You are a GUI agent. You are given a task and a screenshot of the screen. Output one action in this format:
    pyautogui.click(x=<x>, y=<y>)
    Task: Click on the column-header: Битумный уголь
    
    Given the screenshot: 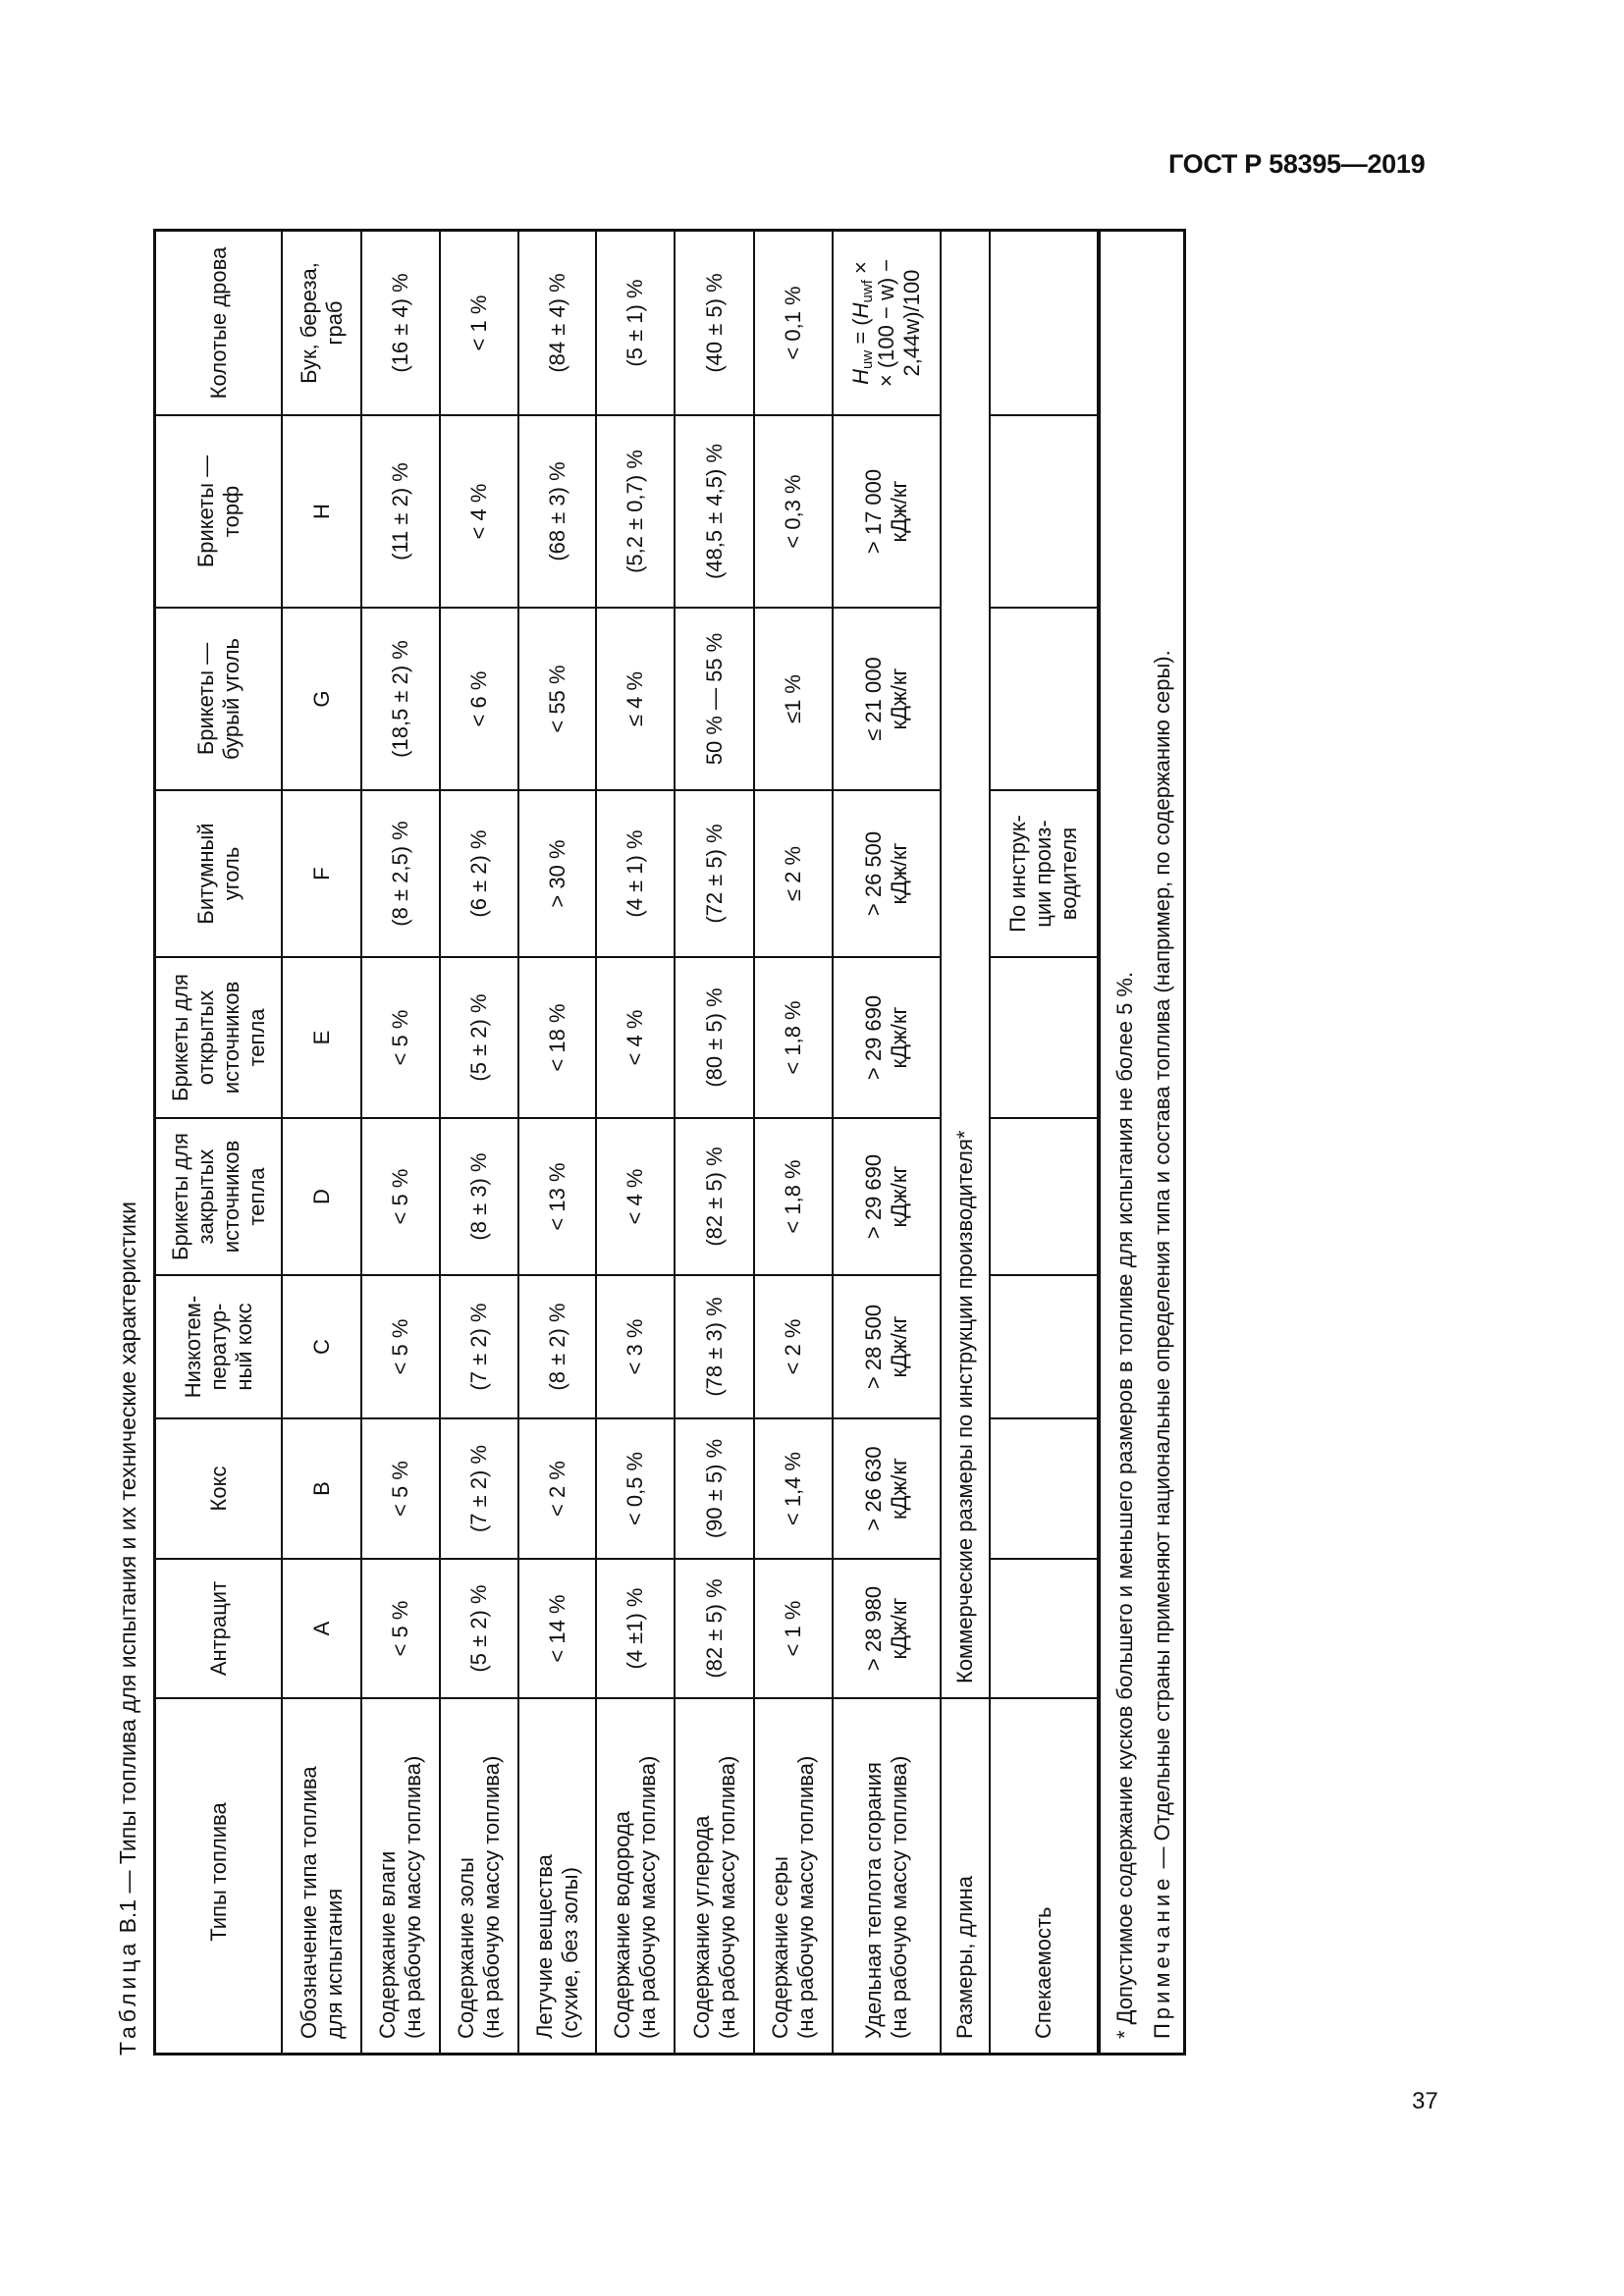 What is the action you would take?
    pyautogui.click(x=219, y=873)
    